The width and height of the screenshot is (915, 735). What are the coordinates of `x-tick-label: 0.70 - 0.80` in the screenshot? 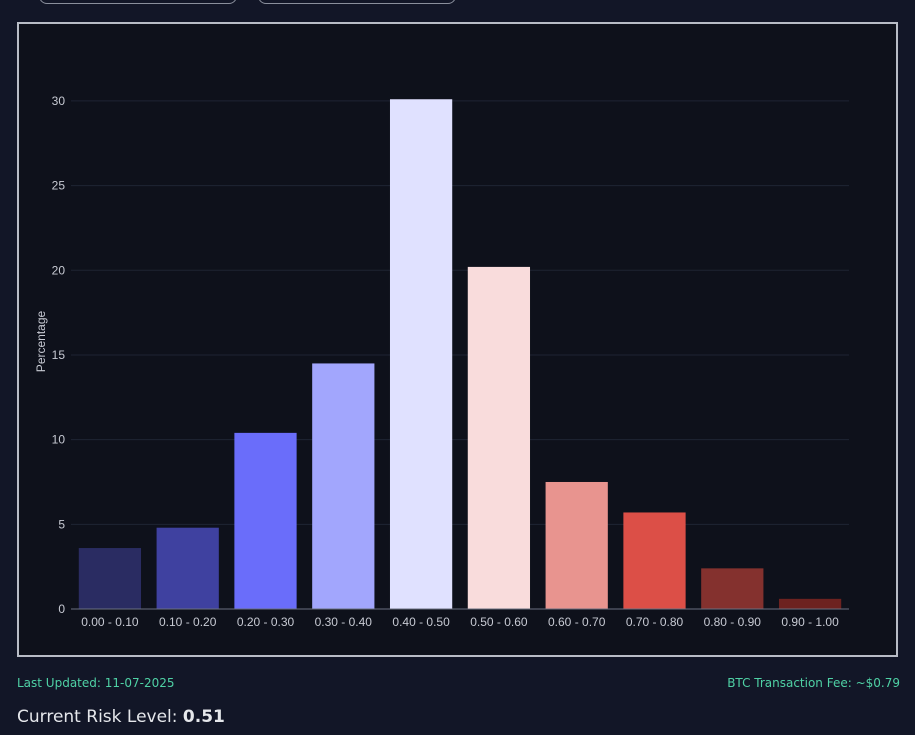 It's located at (655, 622).